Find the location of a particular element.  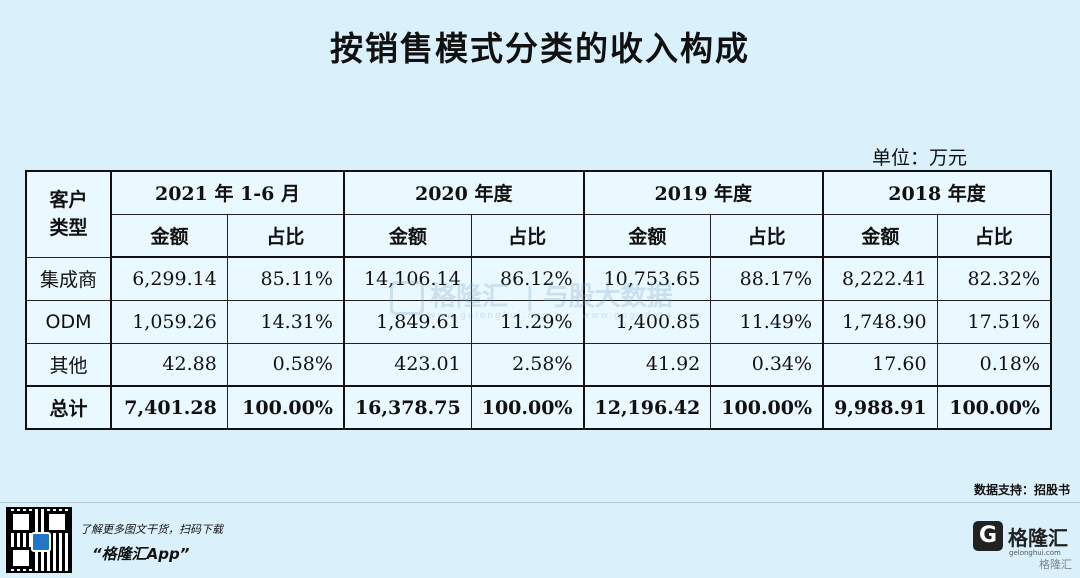

unit-label: 单位：万元 is located at coordinates (920, 158).